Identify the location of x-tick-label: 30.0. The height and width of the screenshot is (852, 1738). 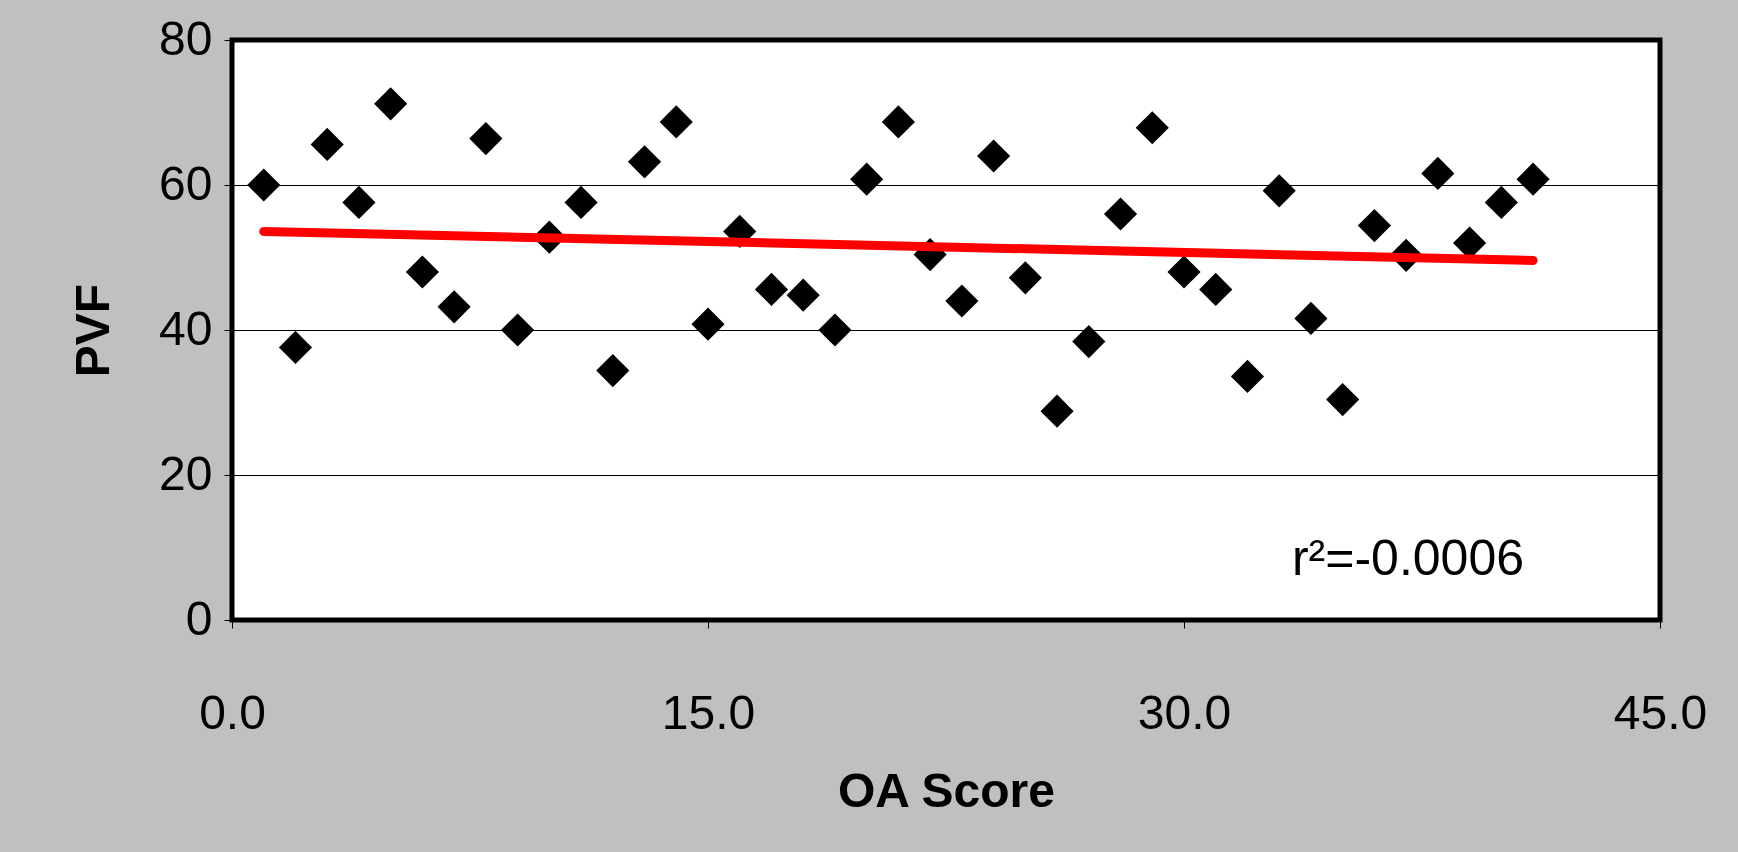
(1184, 712).